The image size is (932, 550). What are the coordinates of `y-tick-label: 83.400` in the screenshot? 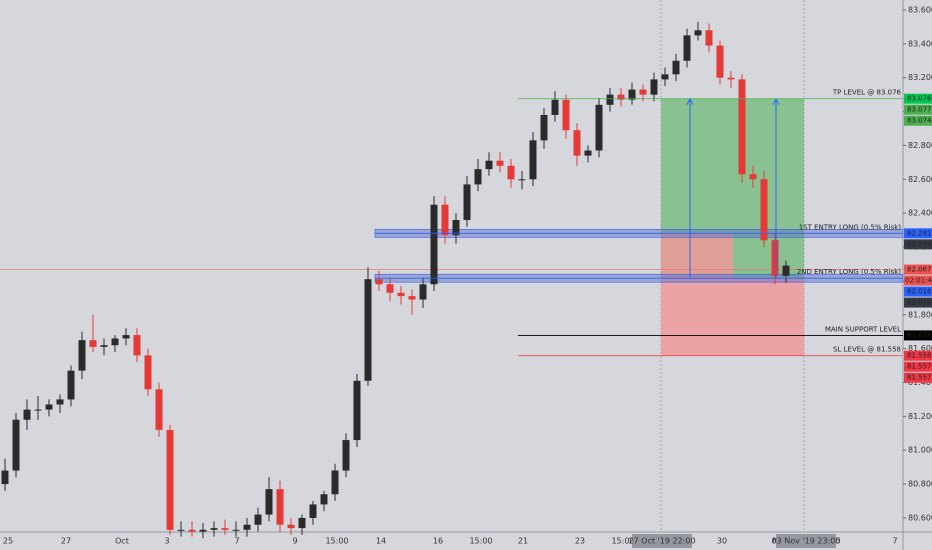 It's located at (920, 43).